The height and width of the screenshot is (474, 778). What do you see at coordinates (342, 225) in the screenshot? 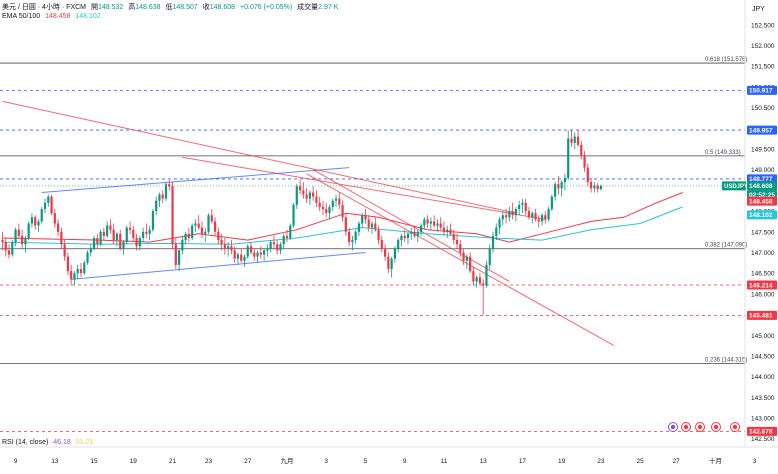
I see `ema100-line` at bounding box center [342, 225].